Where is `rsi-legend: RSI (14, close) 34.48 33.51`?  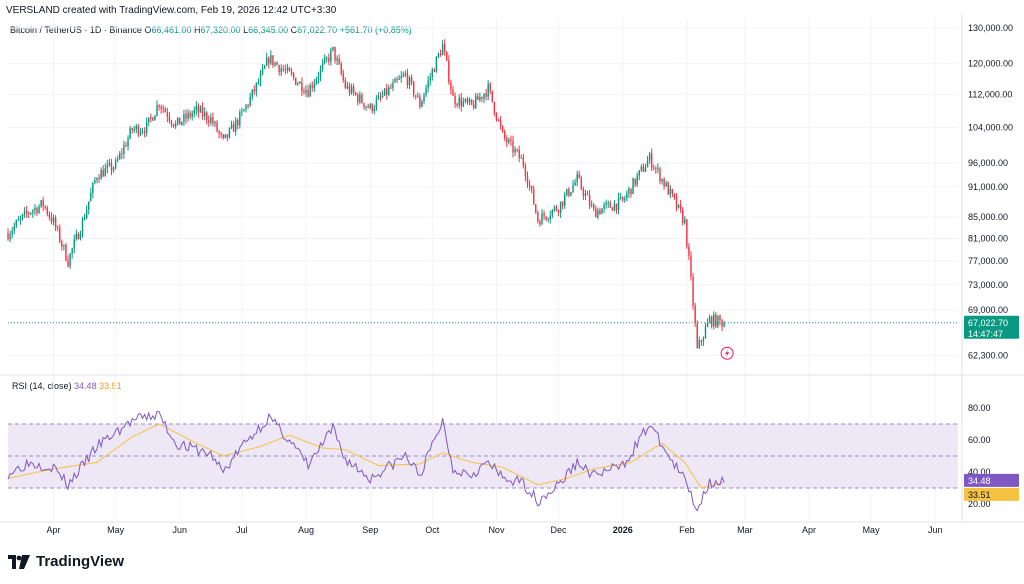
rsi-legend: RSI (14, close) 34.48 33.51 is located at coordinates (67, 386).